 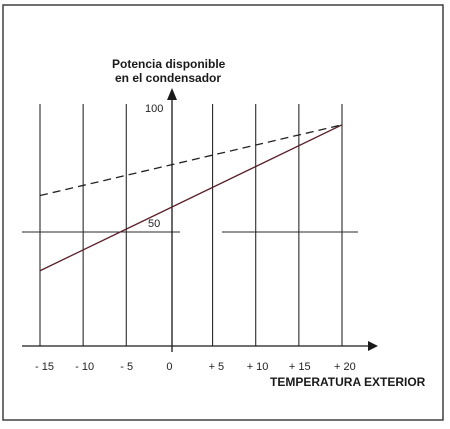 What do you see at coordinates (169, 64) in the screenshot?
I see `chart-title-line-1: Potencia disponible` at bounding box center [169, 64].